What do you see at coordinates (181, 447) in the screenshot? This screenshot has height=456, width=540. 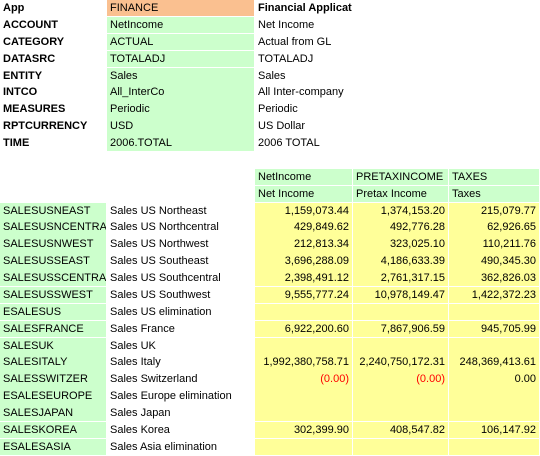 I see `row-description: Sales Asia elimination` at bounding box center [181, 447].